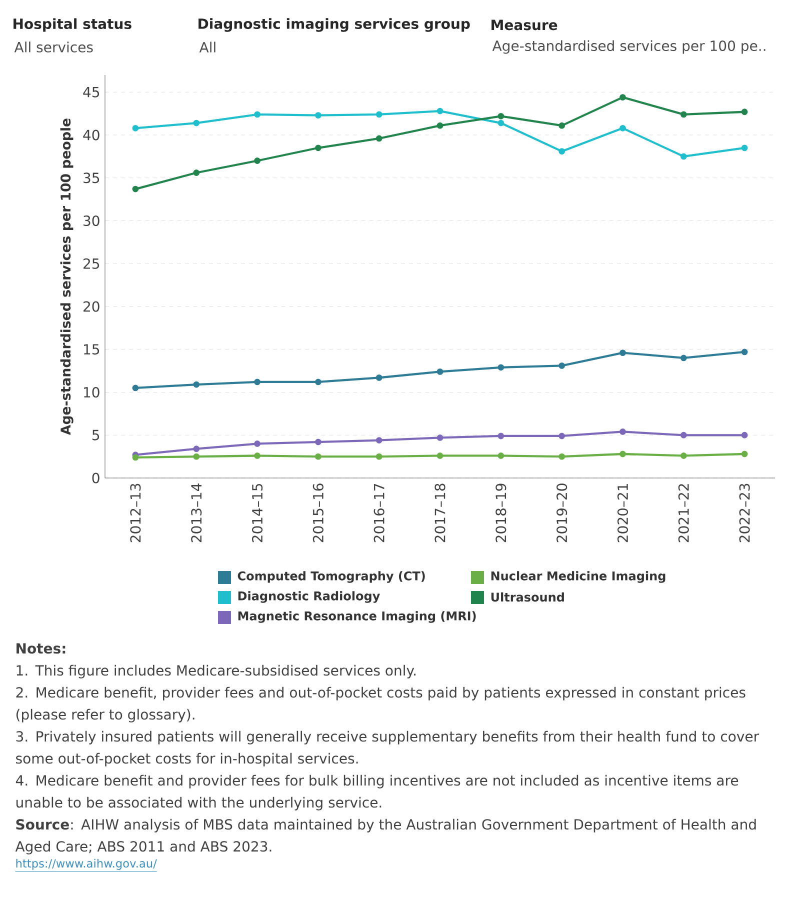 The height and width of the screenshot is (900, 800). What do you see at coordinates (41, 648) in the screenshot?
I see `text: Notes:` at bounding box center [41, 648].